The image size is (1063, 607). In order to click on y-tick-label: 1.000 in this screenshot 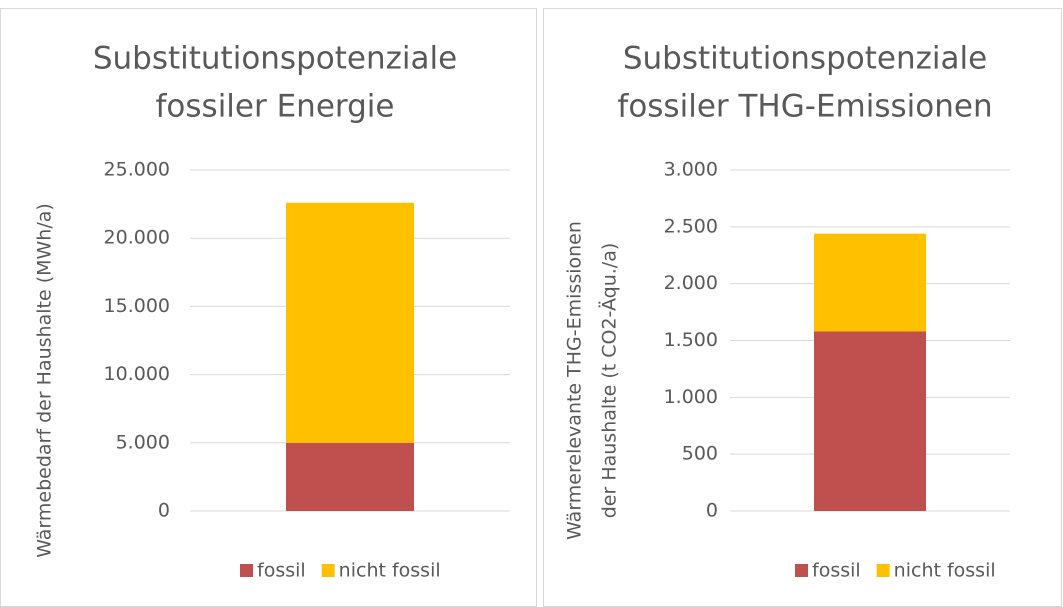, I will do `click(691, 397)`.